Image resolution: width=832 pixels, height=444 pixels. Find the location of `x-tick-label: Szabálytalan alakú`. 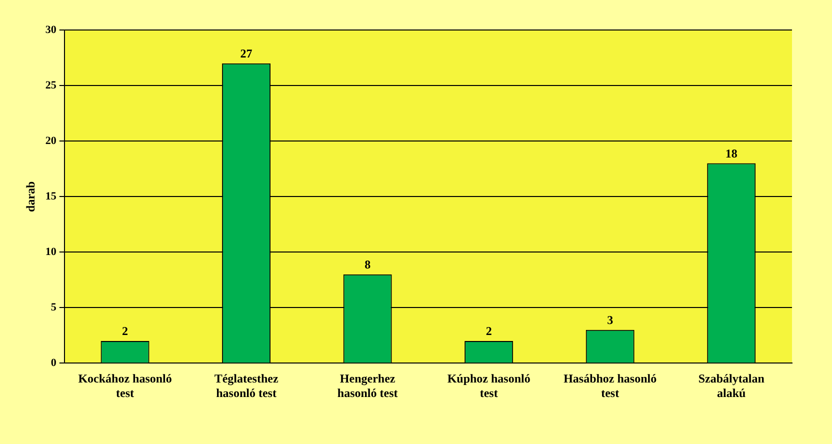

x-tick-label: Szabálytalan alakú is located at coordinates (731, 385).